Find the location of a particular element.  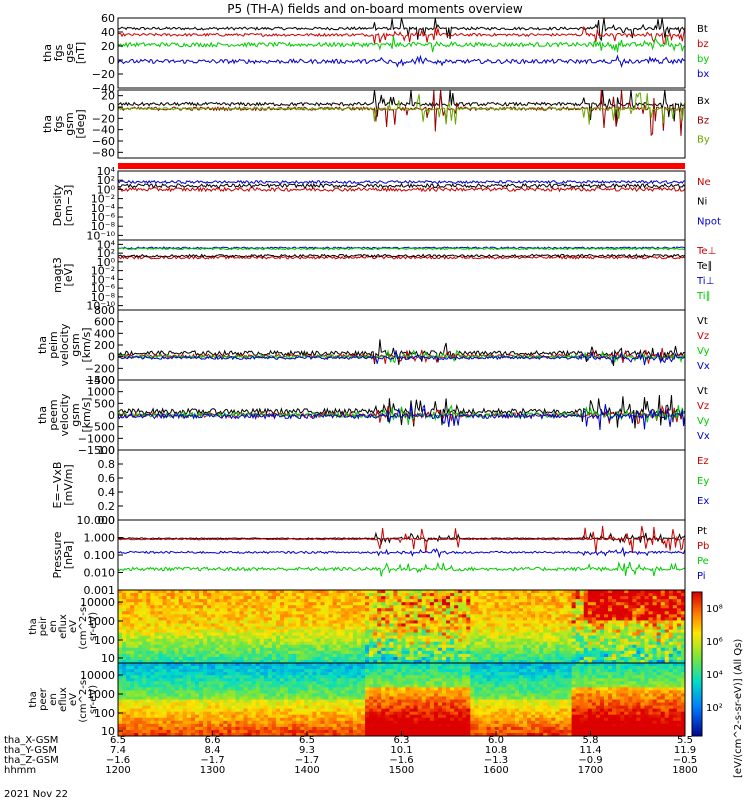

panel-frame is located at coordinates (401, 555).